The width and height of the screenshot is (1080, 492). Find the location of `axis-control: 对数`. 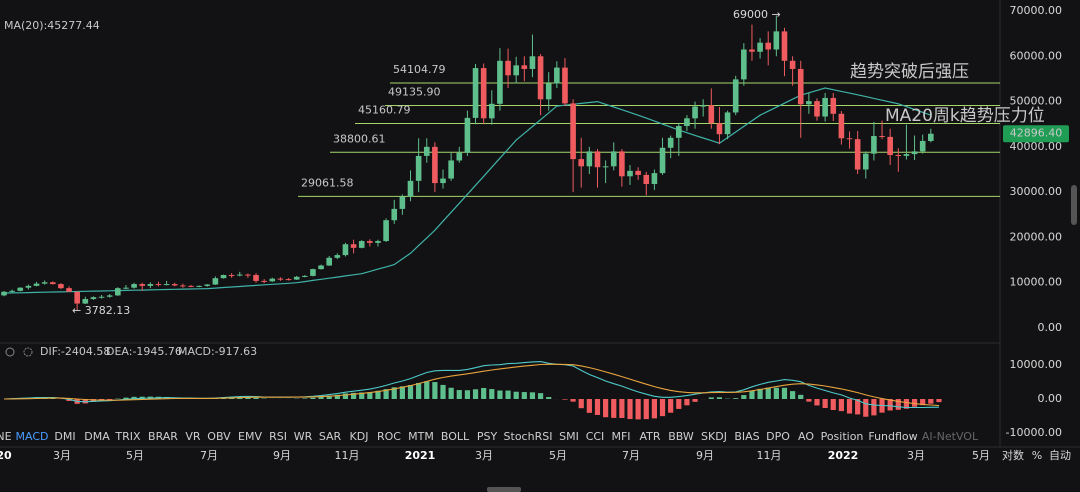

axis-control: 对数 is located at coordinates (1013, 455).